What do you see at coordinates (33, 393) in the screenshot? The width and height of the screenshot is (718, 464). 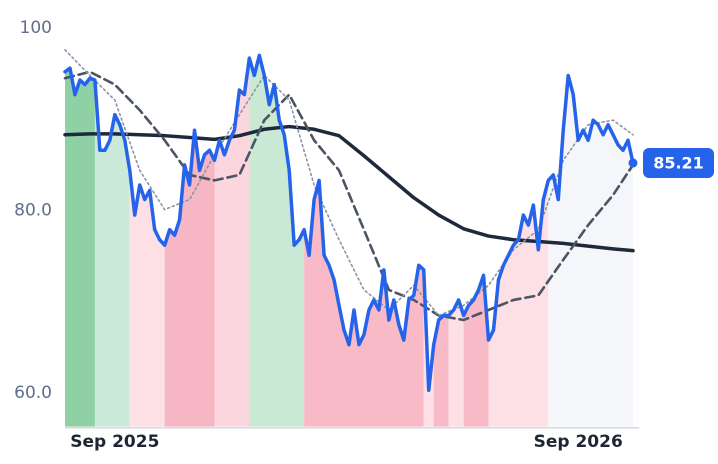 I see `y-tick-label: 60.0` at bounding box center [33, 393].